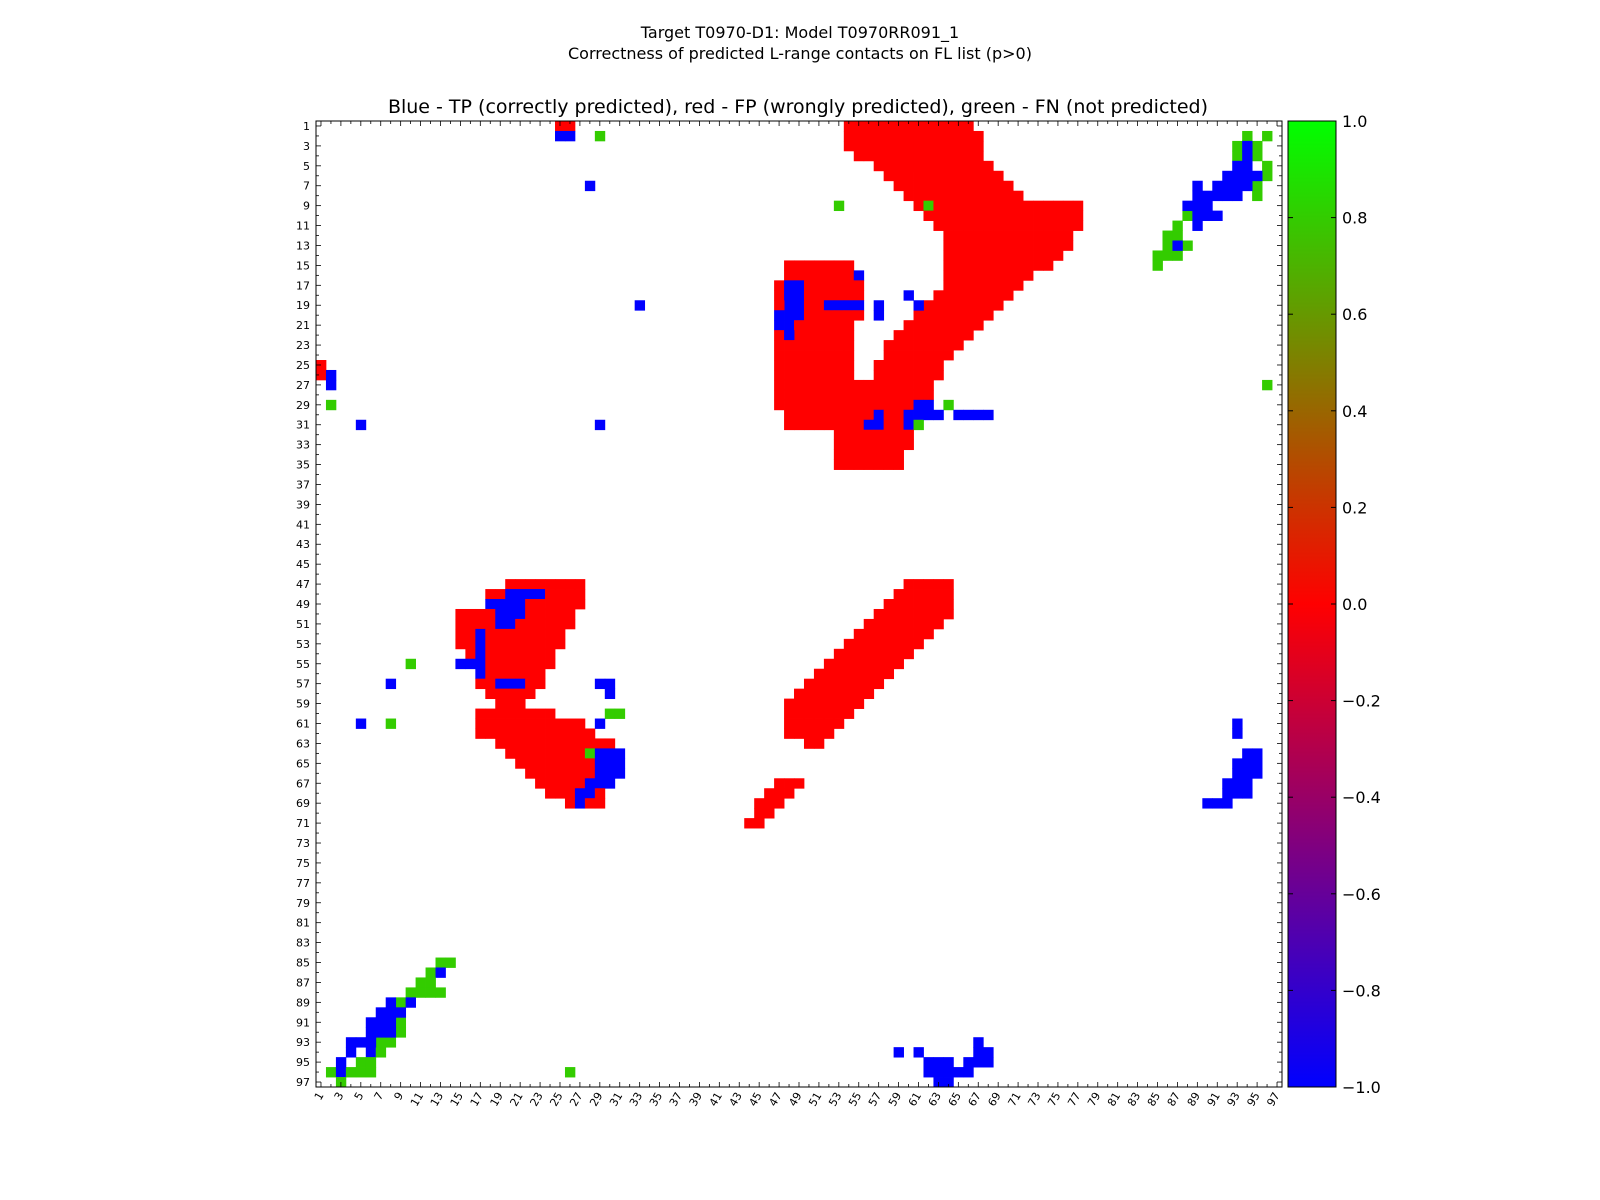  What do you see at coordinates (1174, 1099) in the screenshot?
I see `x-tick-label: 87` at bounding box center [1174, 1099].